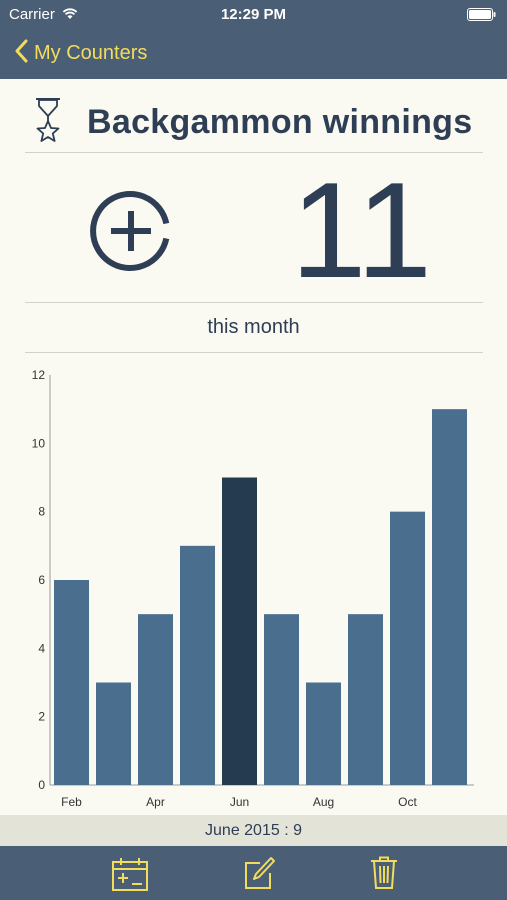 This screenshot has width=507, height=900. What do you see at coordinates (91, 52) in the screenshot?
I see `back-label: My Counters` at bounding box center [91, 52].